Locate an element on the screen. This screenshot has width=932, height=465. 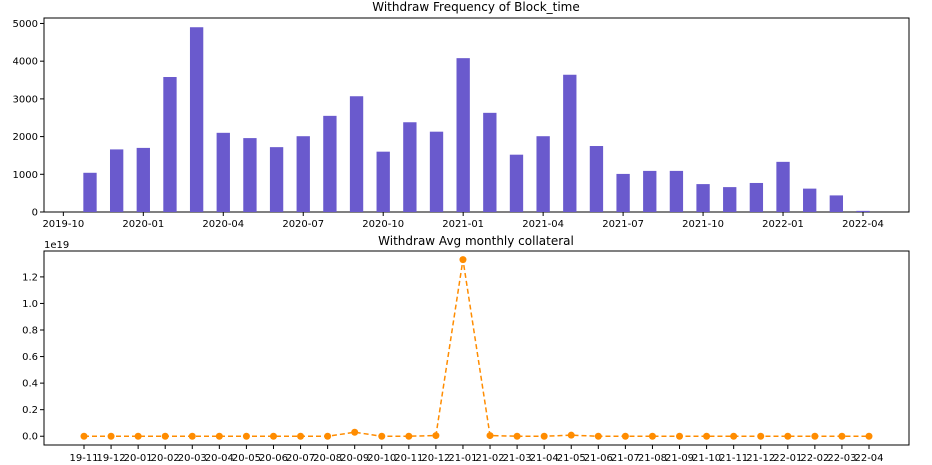
line-x-tick-label: 20-01 is located at coordinates (138, 458).